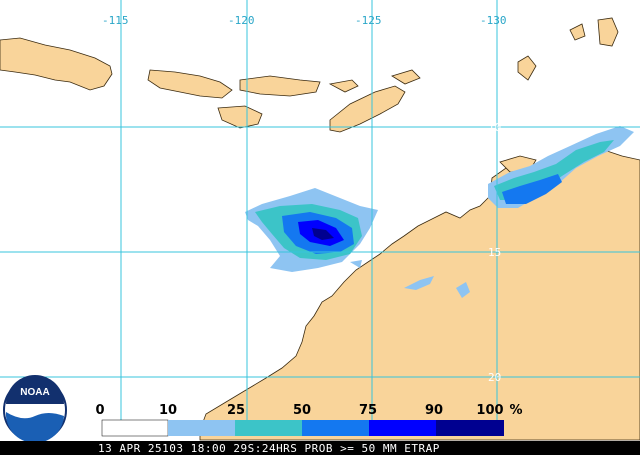 The image size is (640, 455). What do you see at coordinates (489, 410) in the screenshot?
I see `legend-label-100: 100` at bounding box center [489, 410].